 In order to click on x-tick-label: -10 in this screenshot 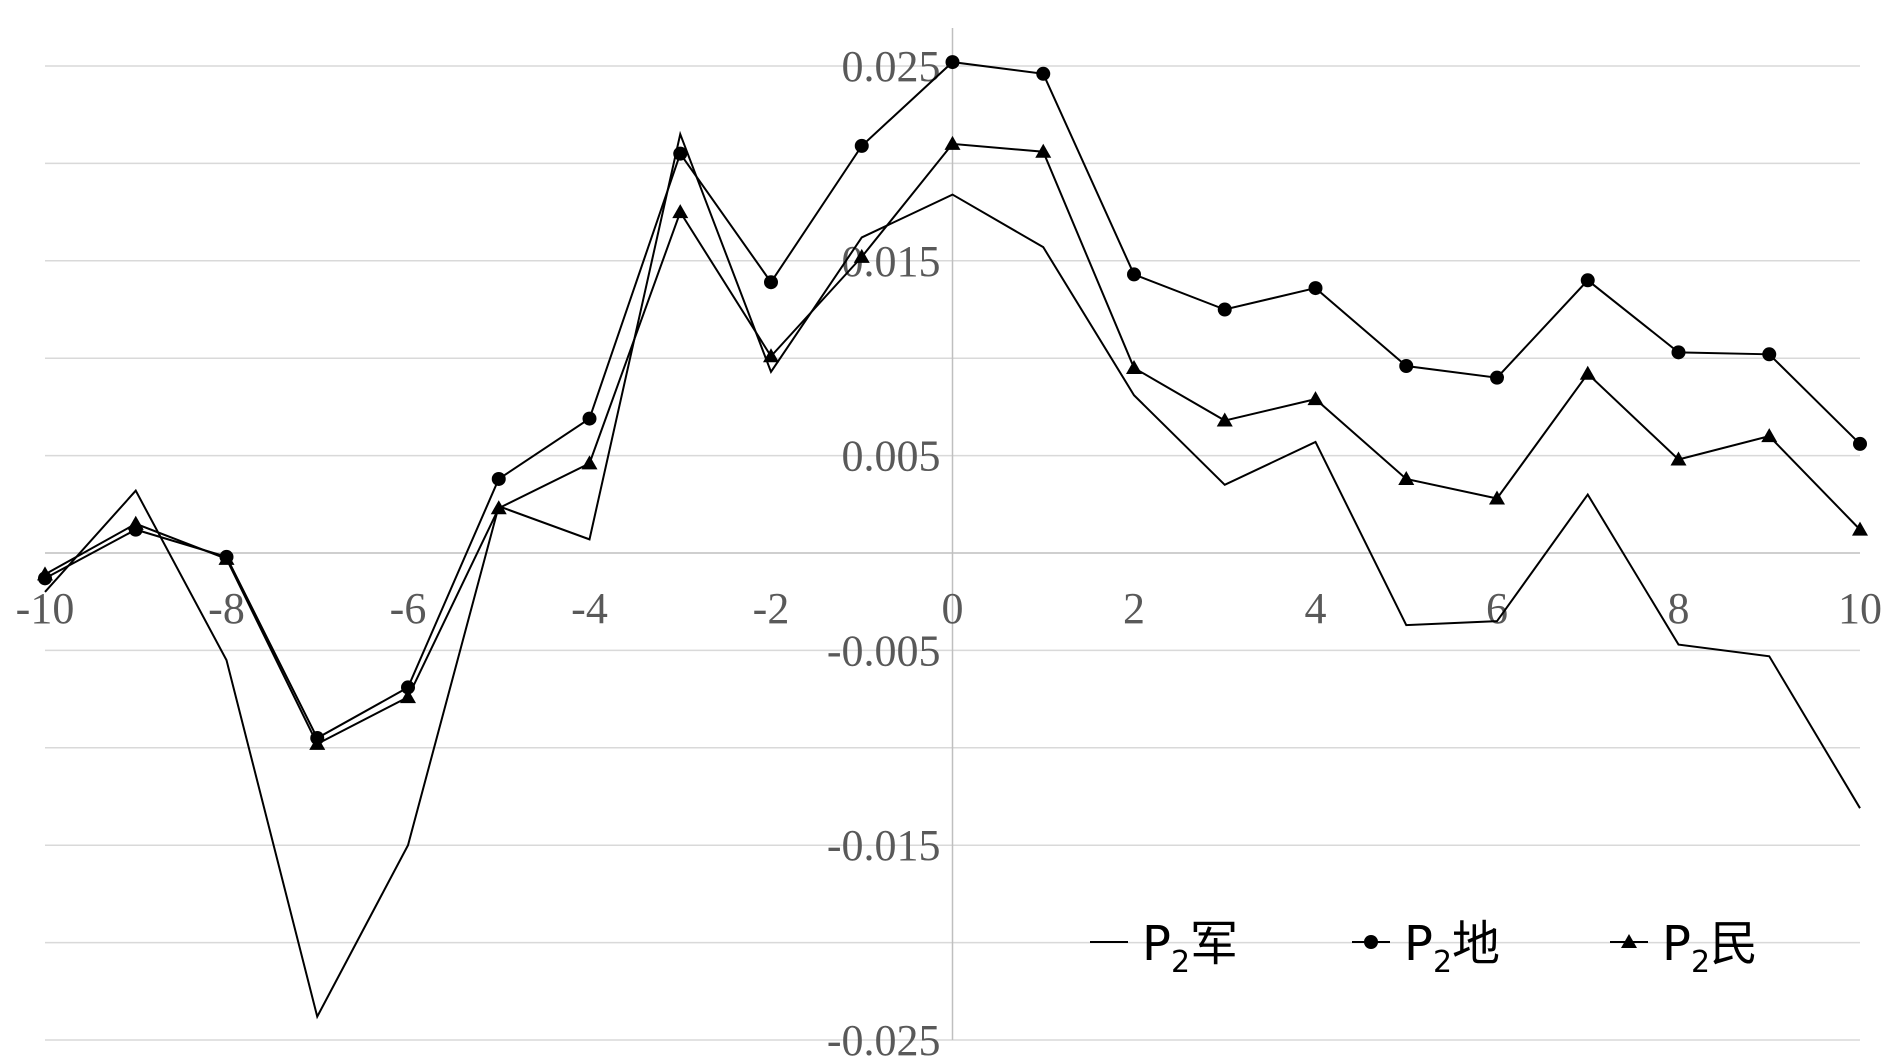, I will do `click(45, 608)`.